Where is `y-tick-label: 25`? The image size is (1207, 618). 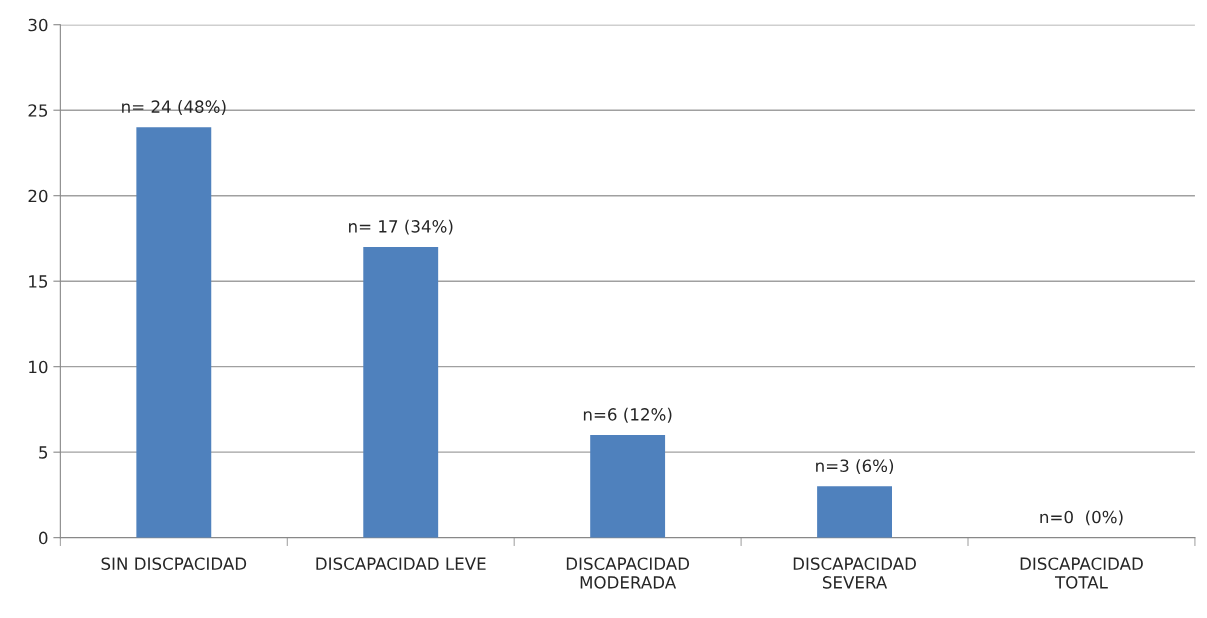
y-tick-label: 25 is located at coordinates (38, 110).